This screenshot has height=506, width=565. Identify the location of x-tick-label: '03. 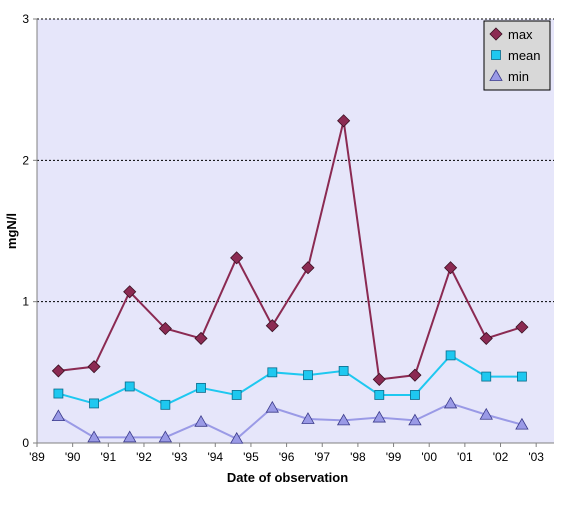
(536, 457).